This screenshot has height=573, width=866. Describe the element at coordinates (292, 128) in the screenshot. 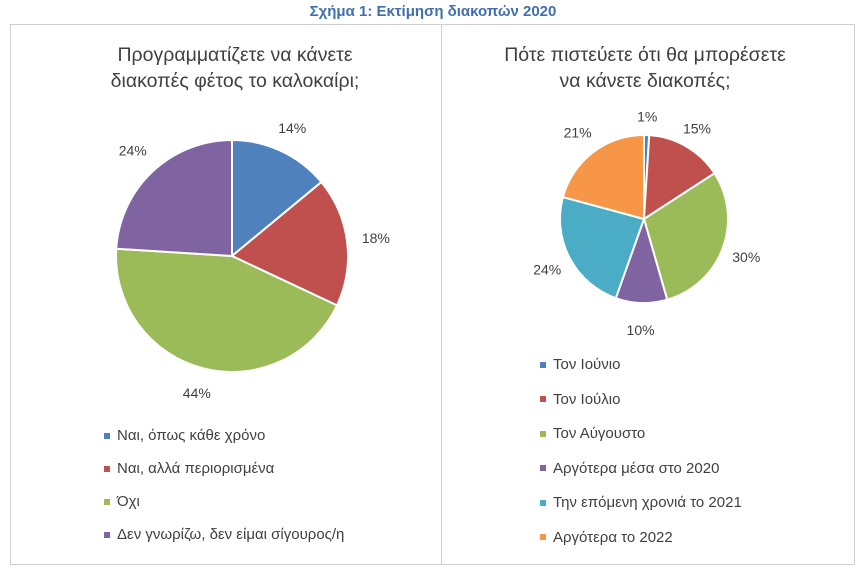

I see `chart-1-data-label: 14%` at that location.